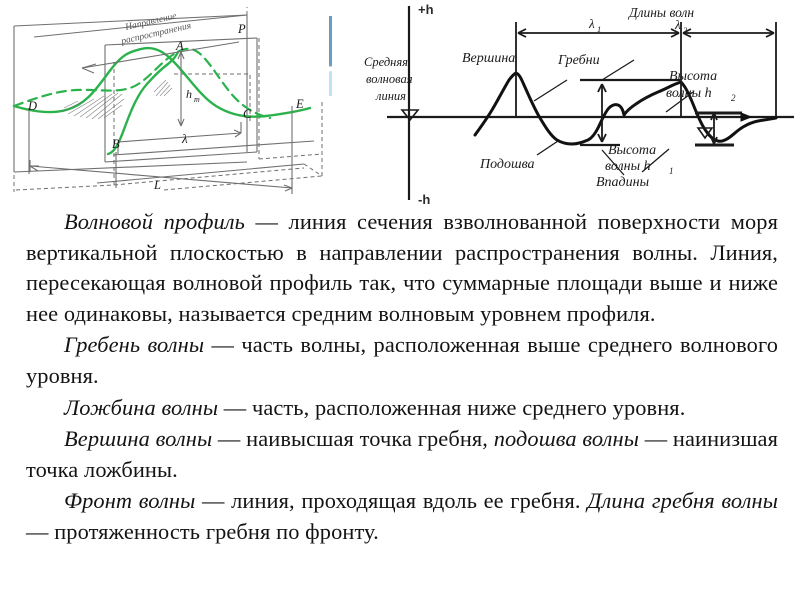 Image resolution: width=800 pixels, height=600 pixels. I want to click on label-point-A: A, so click(179, 46).